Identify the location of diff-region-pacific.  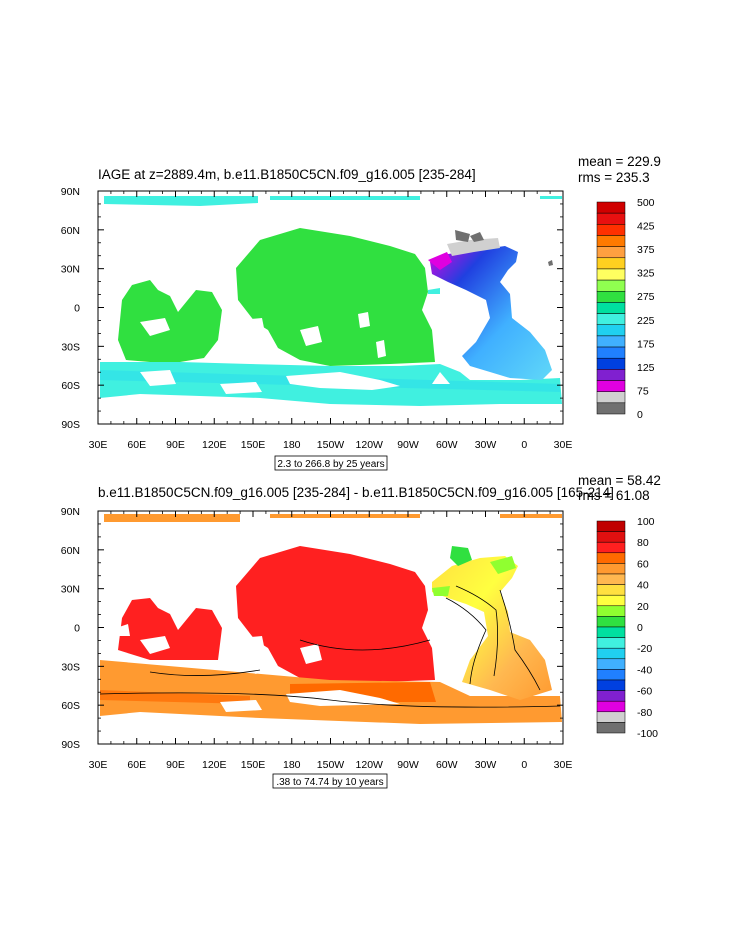
(335, 615).